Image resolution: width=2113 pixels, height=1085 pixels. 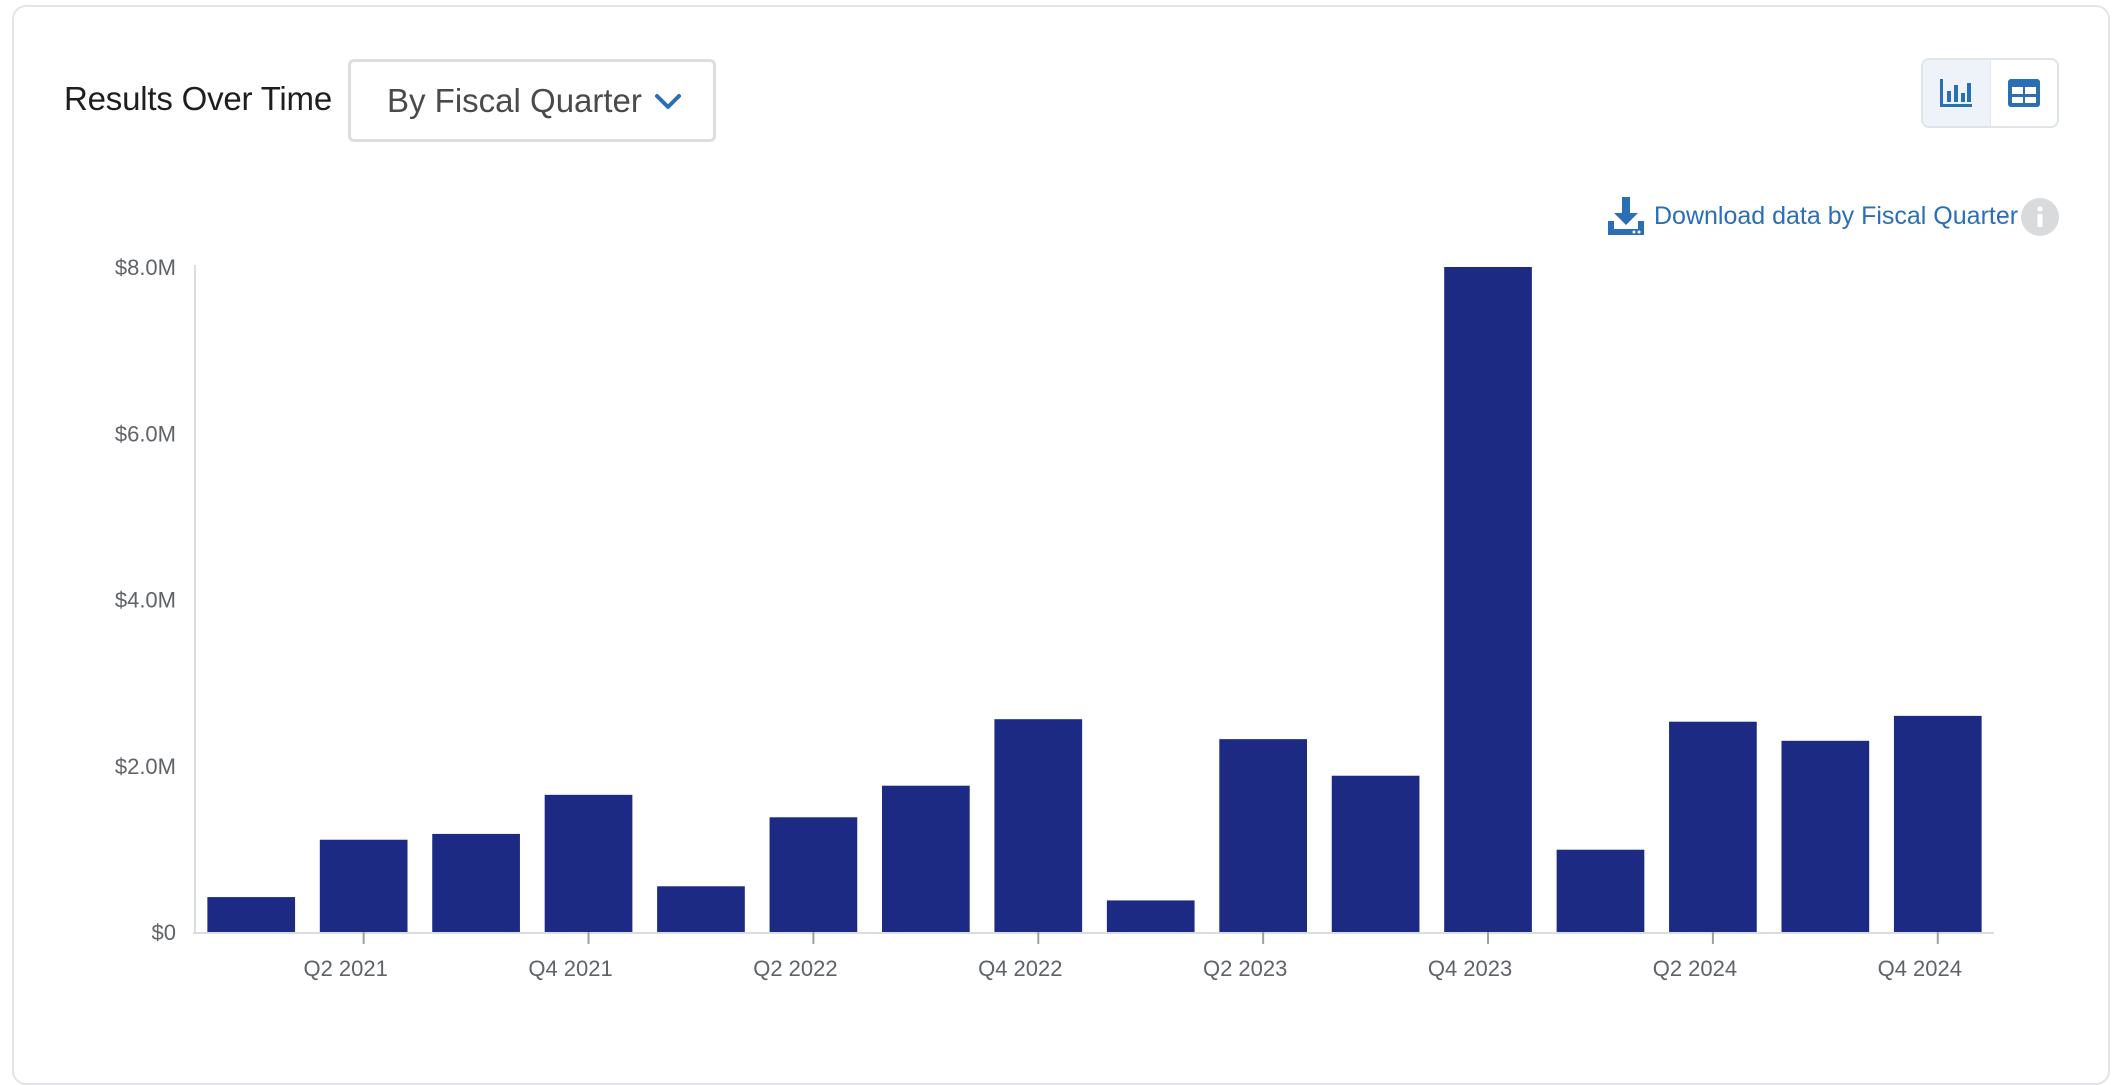 What do you see at coordinates (1020, 968) in the screenshot?
I see `x-tick-label: Q4 2022` at bounding box center [1020, 968].